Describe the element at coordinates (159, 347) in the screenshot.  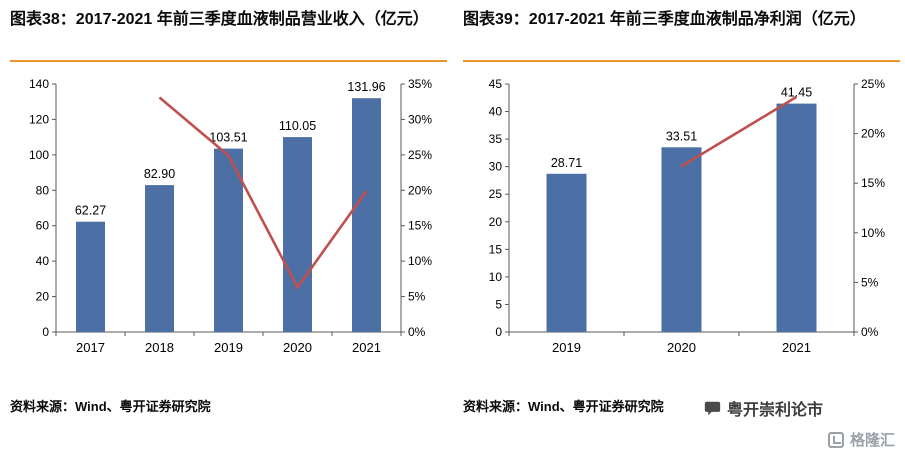
I see `category-label: 2018` at that location.